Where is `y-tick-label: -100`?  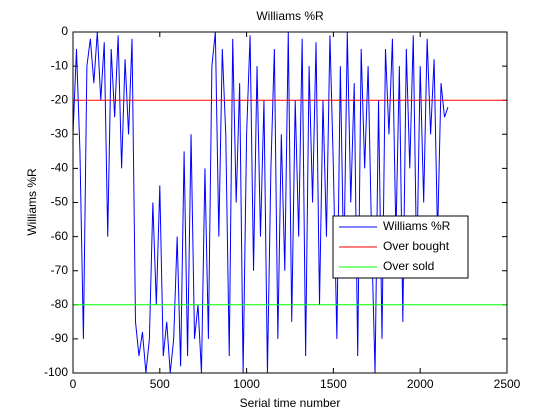 y-tick-label: -100 is located at coordinates (56, 372).